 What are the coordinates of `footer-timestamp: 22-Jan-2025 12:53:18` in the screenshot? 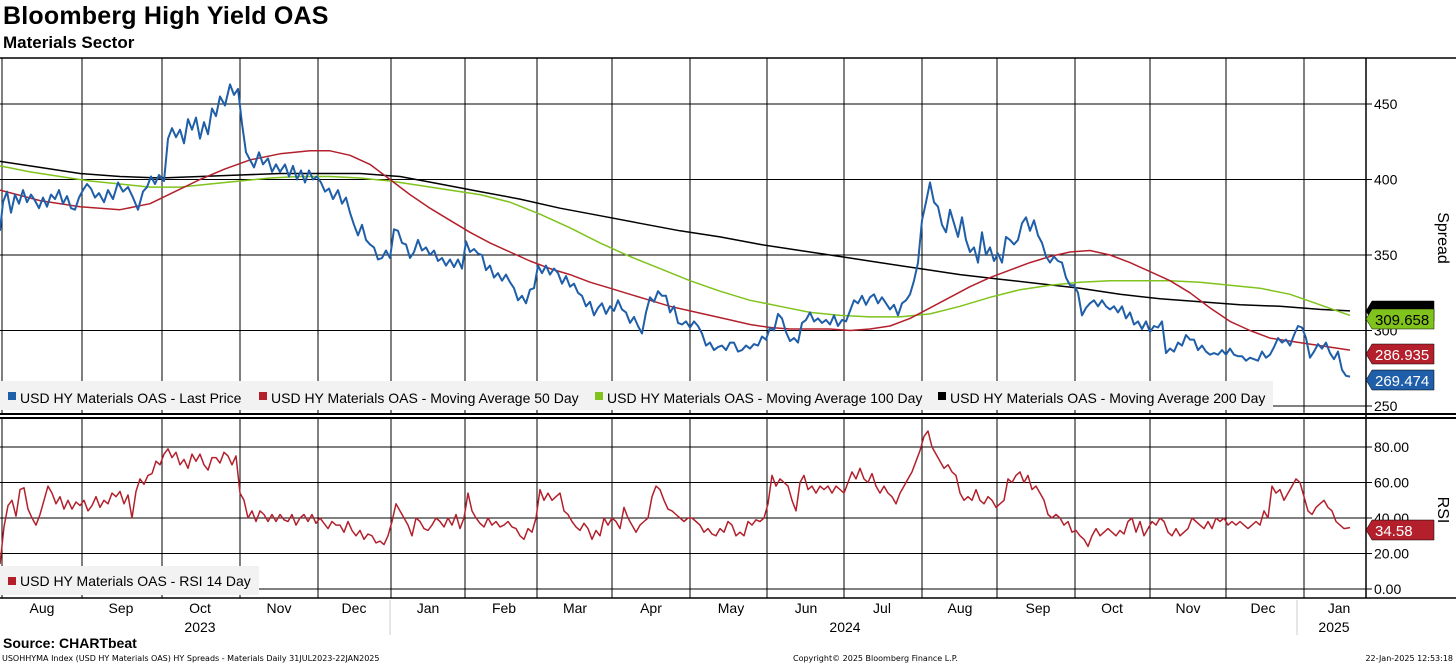 It's located at (1409, 658).